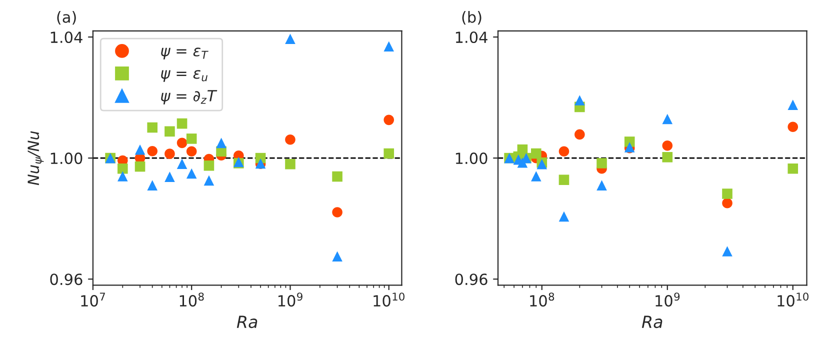 The width and height of the screenshot is (830, 356). Describe the element at coordinates (472, 18) in the screenshot. I see `chart-title: (b)` at that location.